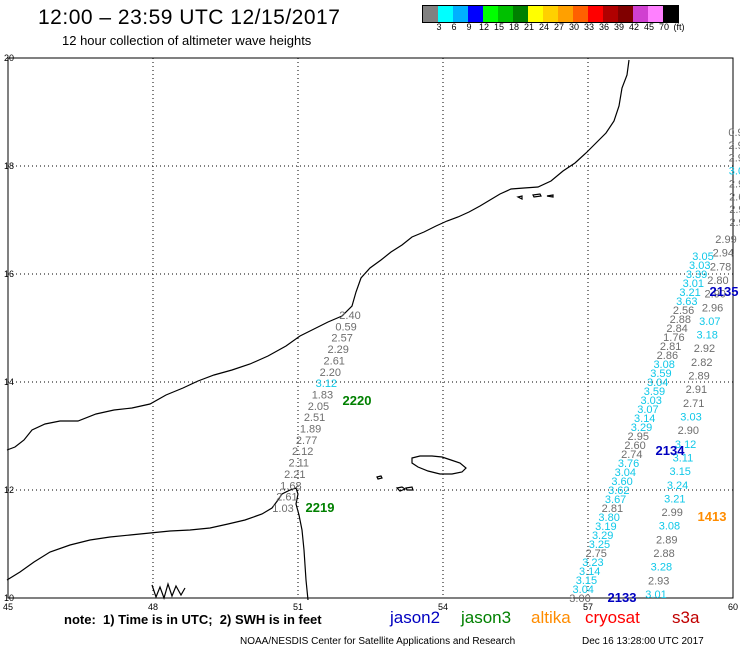 The height and width of the screenshot is (650, 740). Describe the element at coordinates (612, 617) in the screenshot. I see `satellite-legend-item: cryosat` at that location.